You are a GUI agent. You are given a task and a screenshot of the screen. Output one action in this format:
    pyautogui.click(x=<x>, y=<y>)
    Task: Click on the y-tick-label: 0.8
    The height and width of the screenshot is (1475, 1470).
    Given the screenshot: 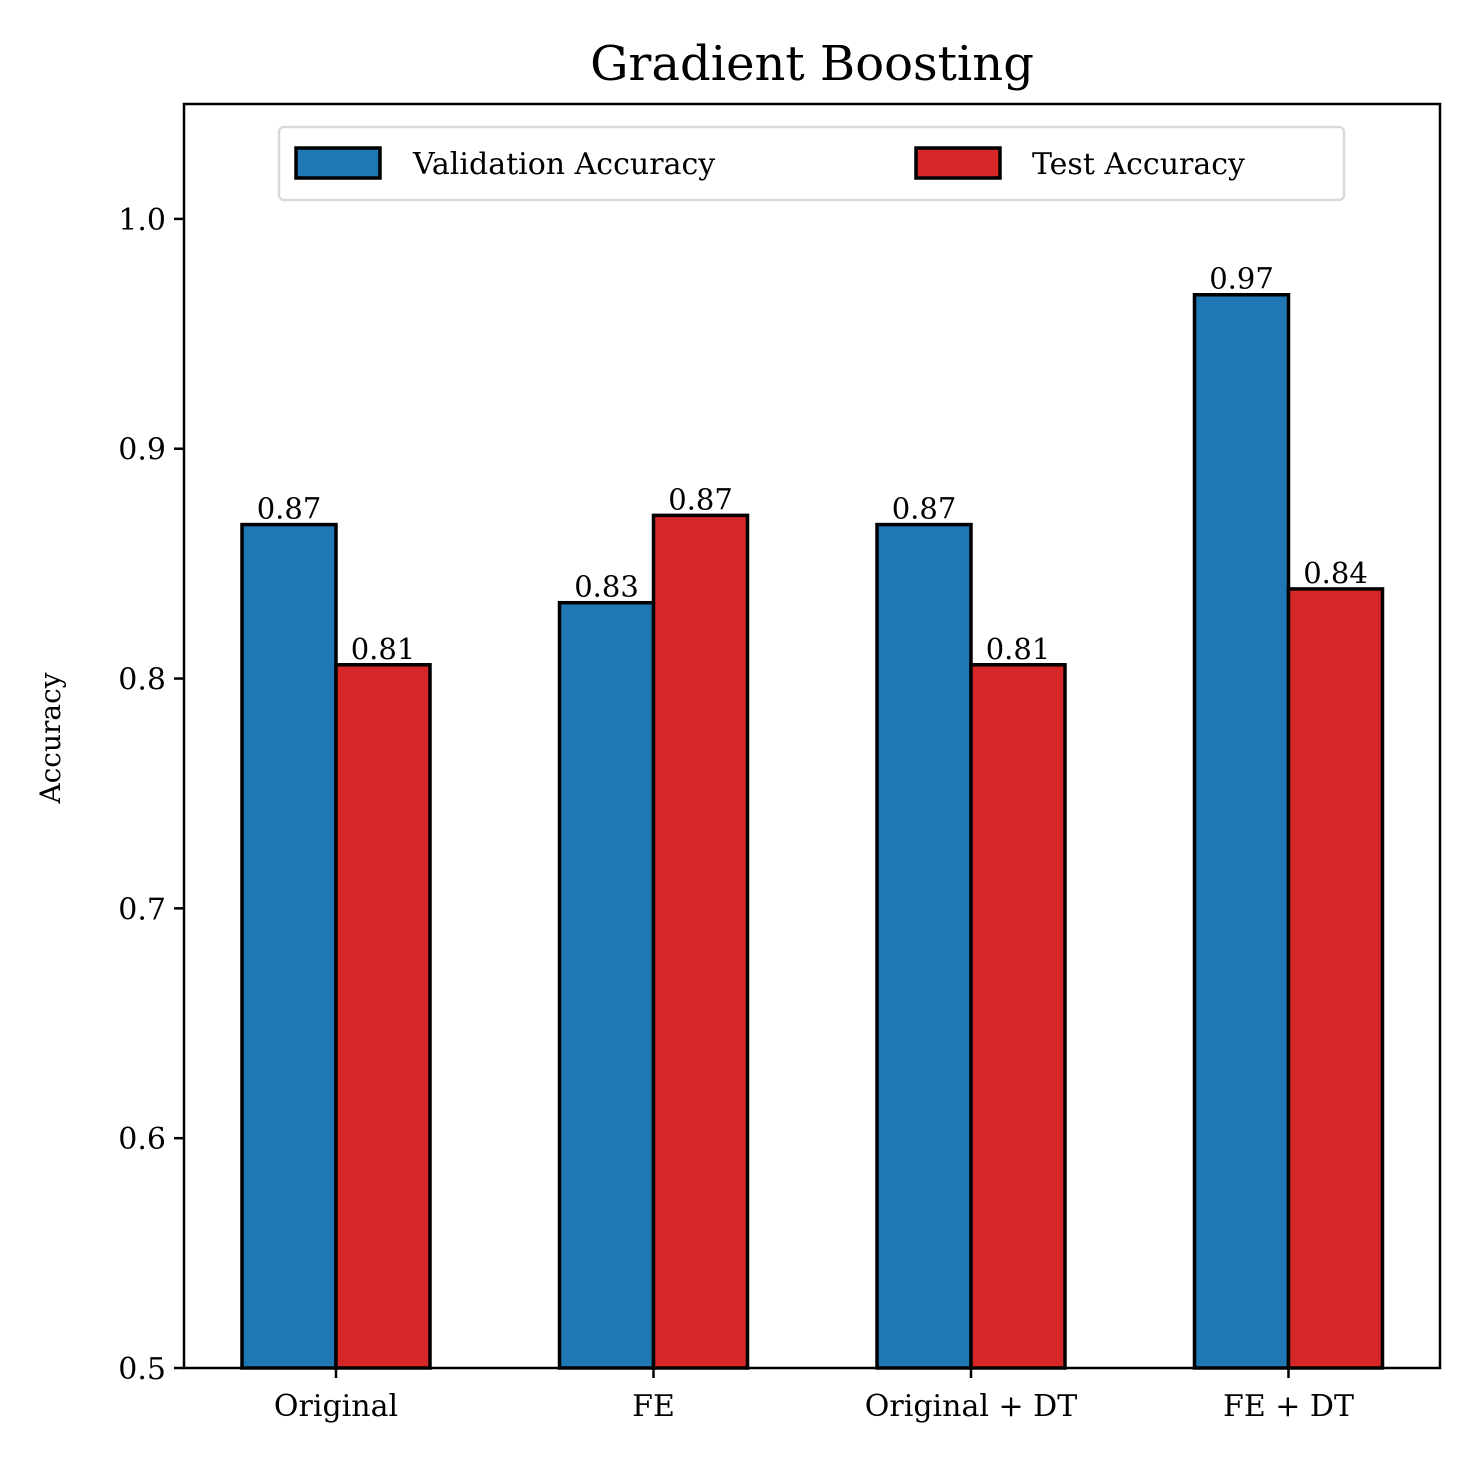 What is the action you would take?
    pyautogui.click(x=142, y=680)
    